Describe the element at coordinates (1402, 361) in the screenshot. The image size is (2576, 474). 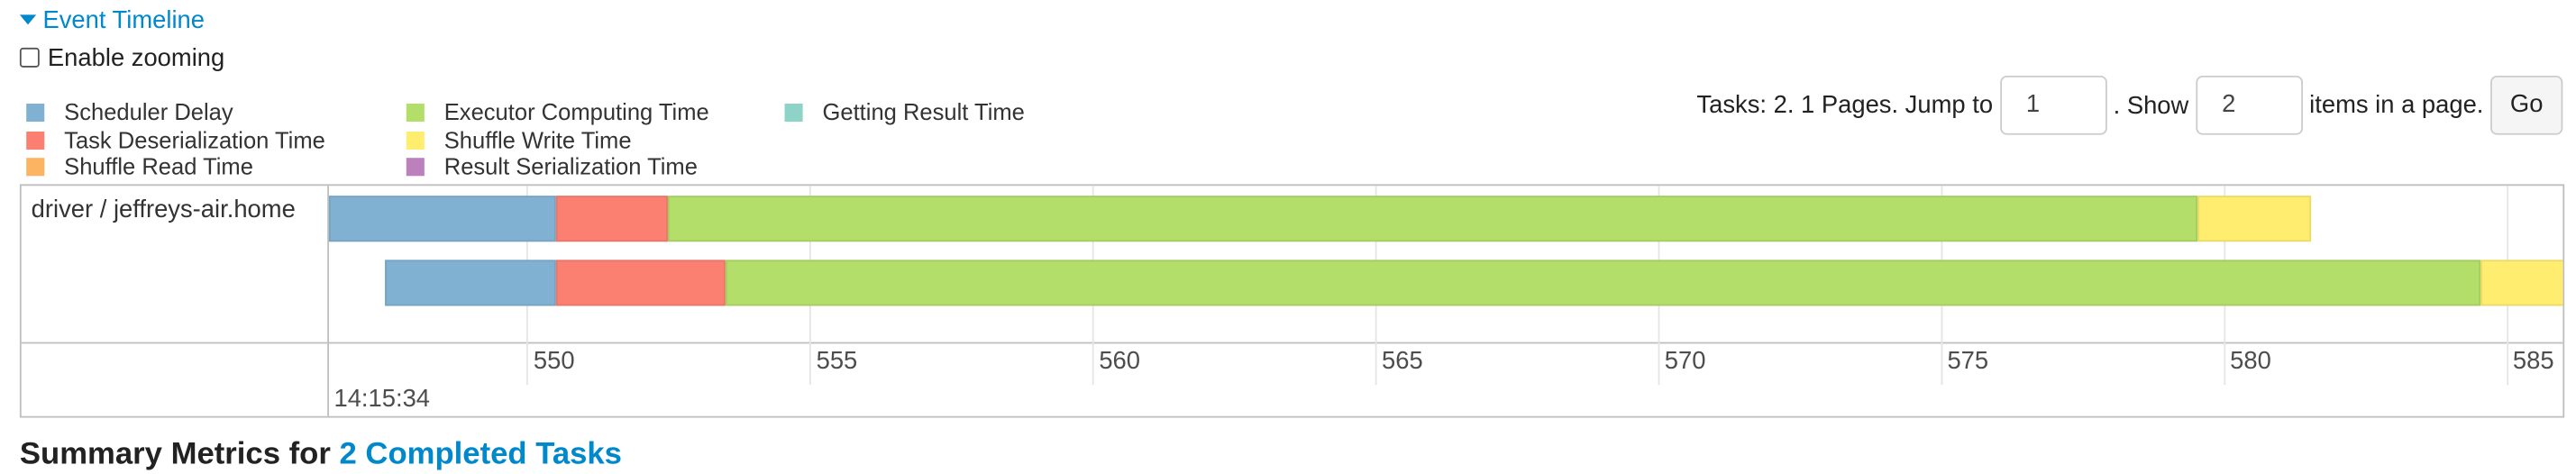
I see `timeline-tick-label: 565` at that location.